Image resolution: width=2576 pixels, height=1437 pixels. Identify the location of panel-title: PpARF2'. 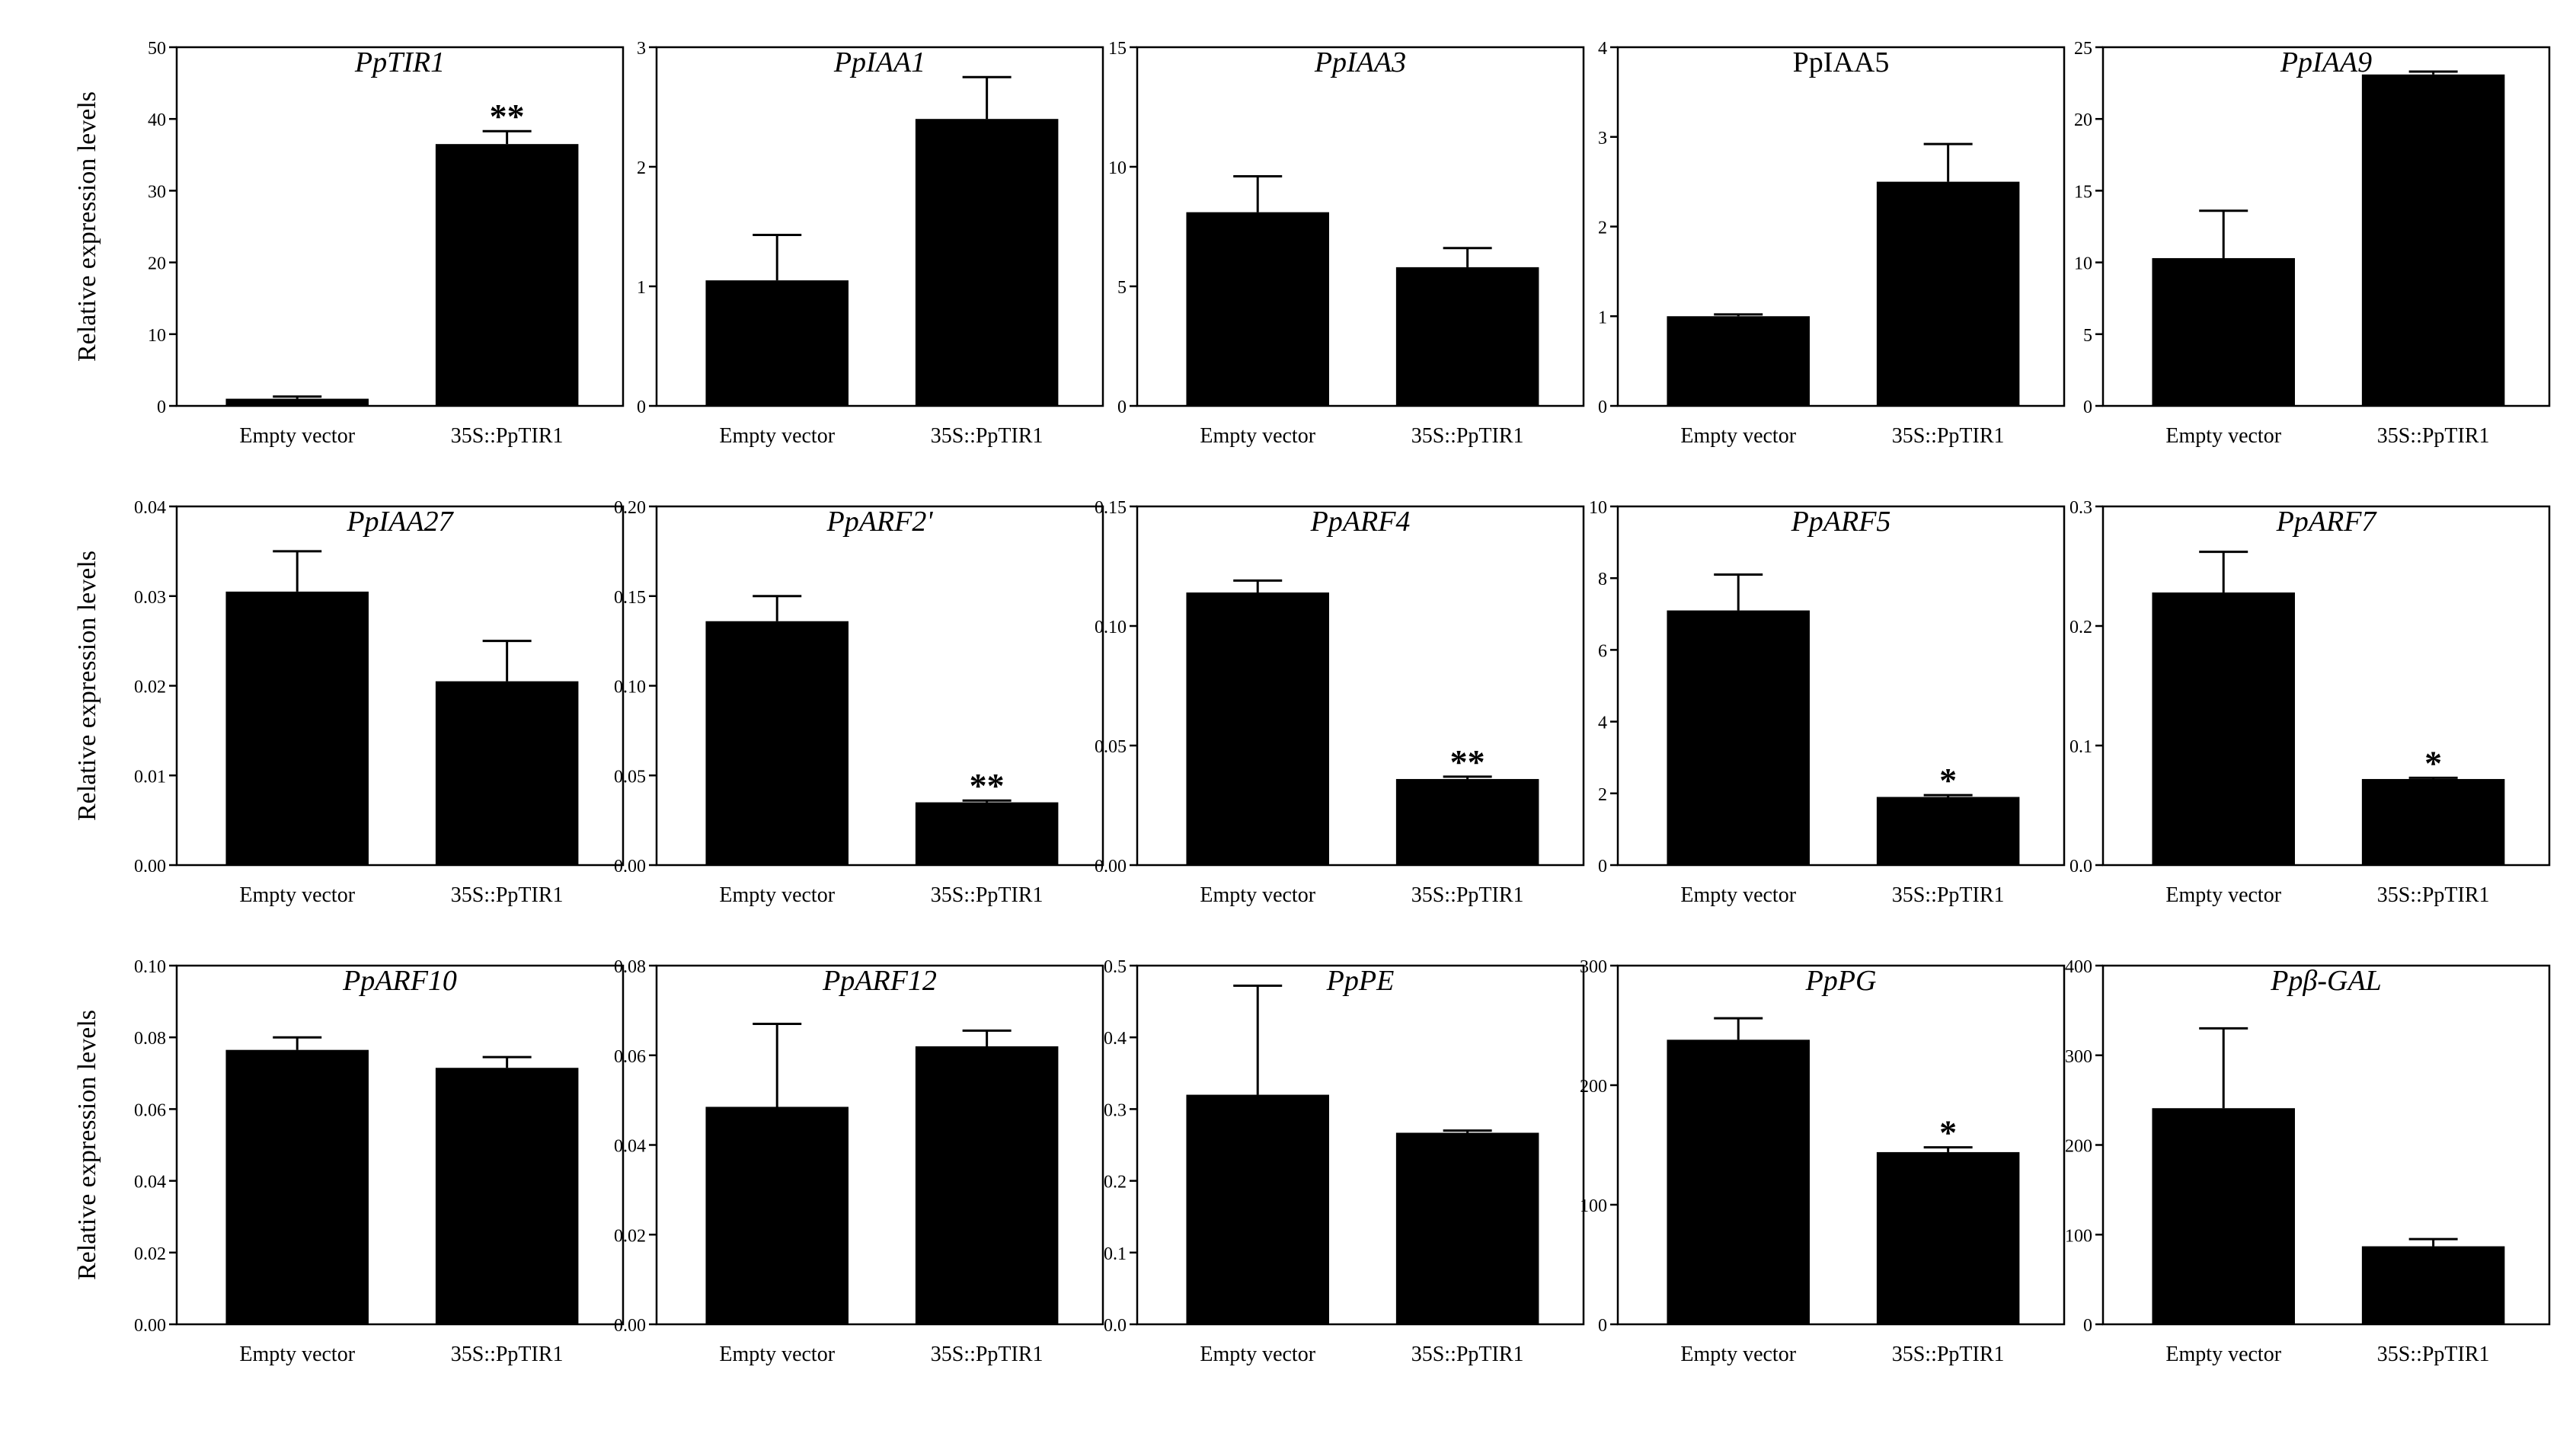
(880, 522).